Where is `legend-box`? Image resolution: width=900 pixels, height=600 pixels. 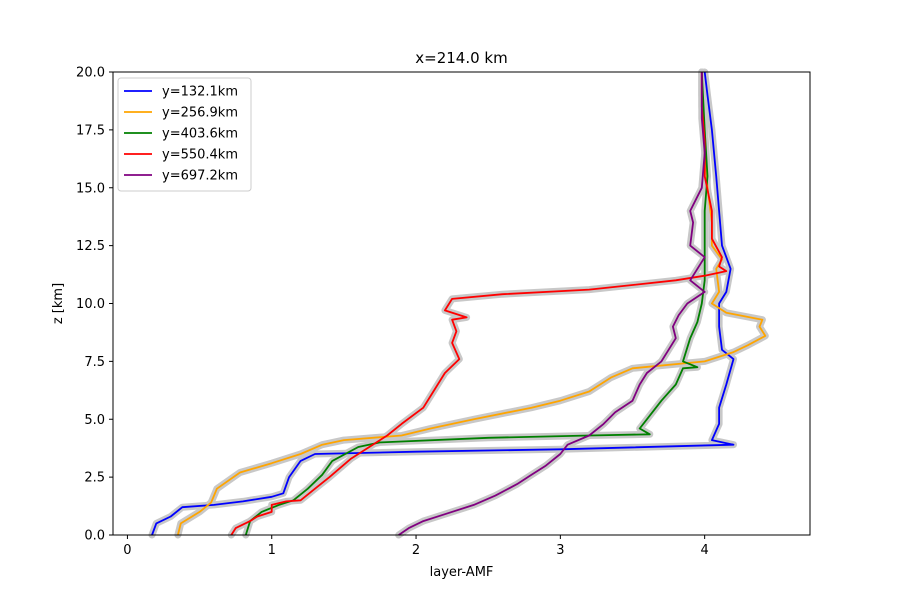 legend-box is located at coordinates (184, 134).